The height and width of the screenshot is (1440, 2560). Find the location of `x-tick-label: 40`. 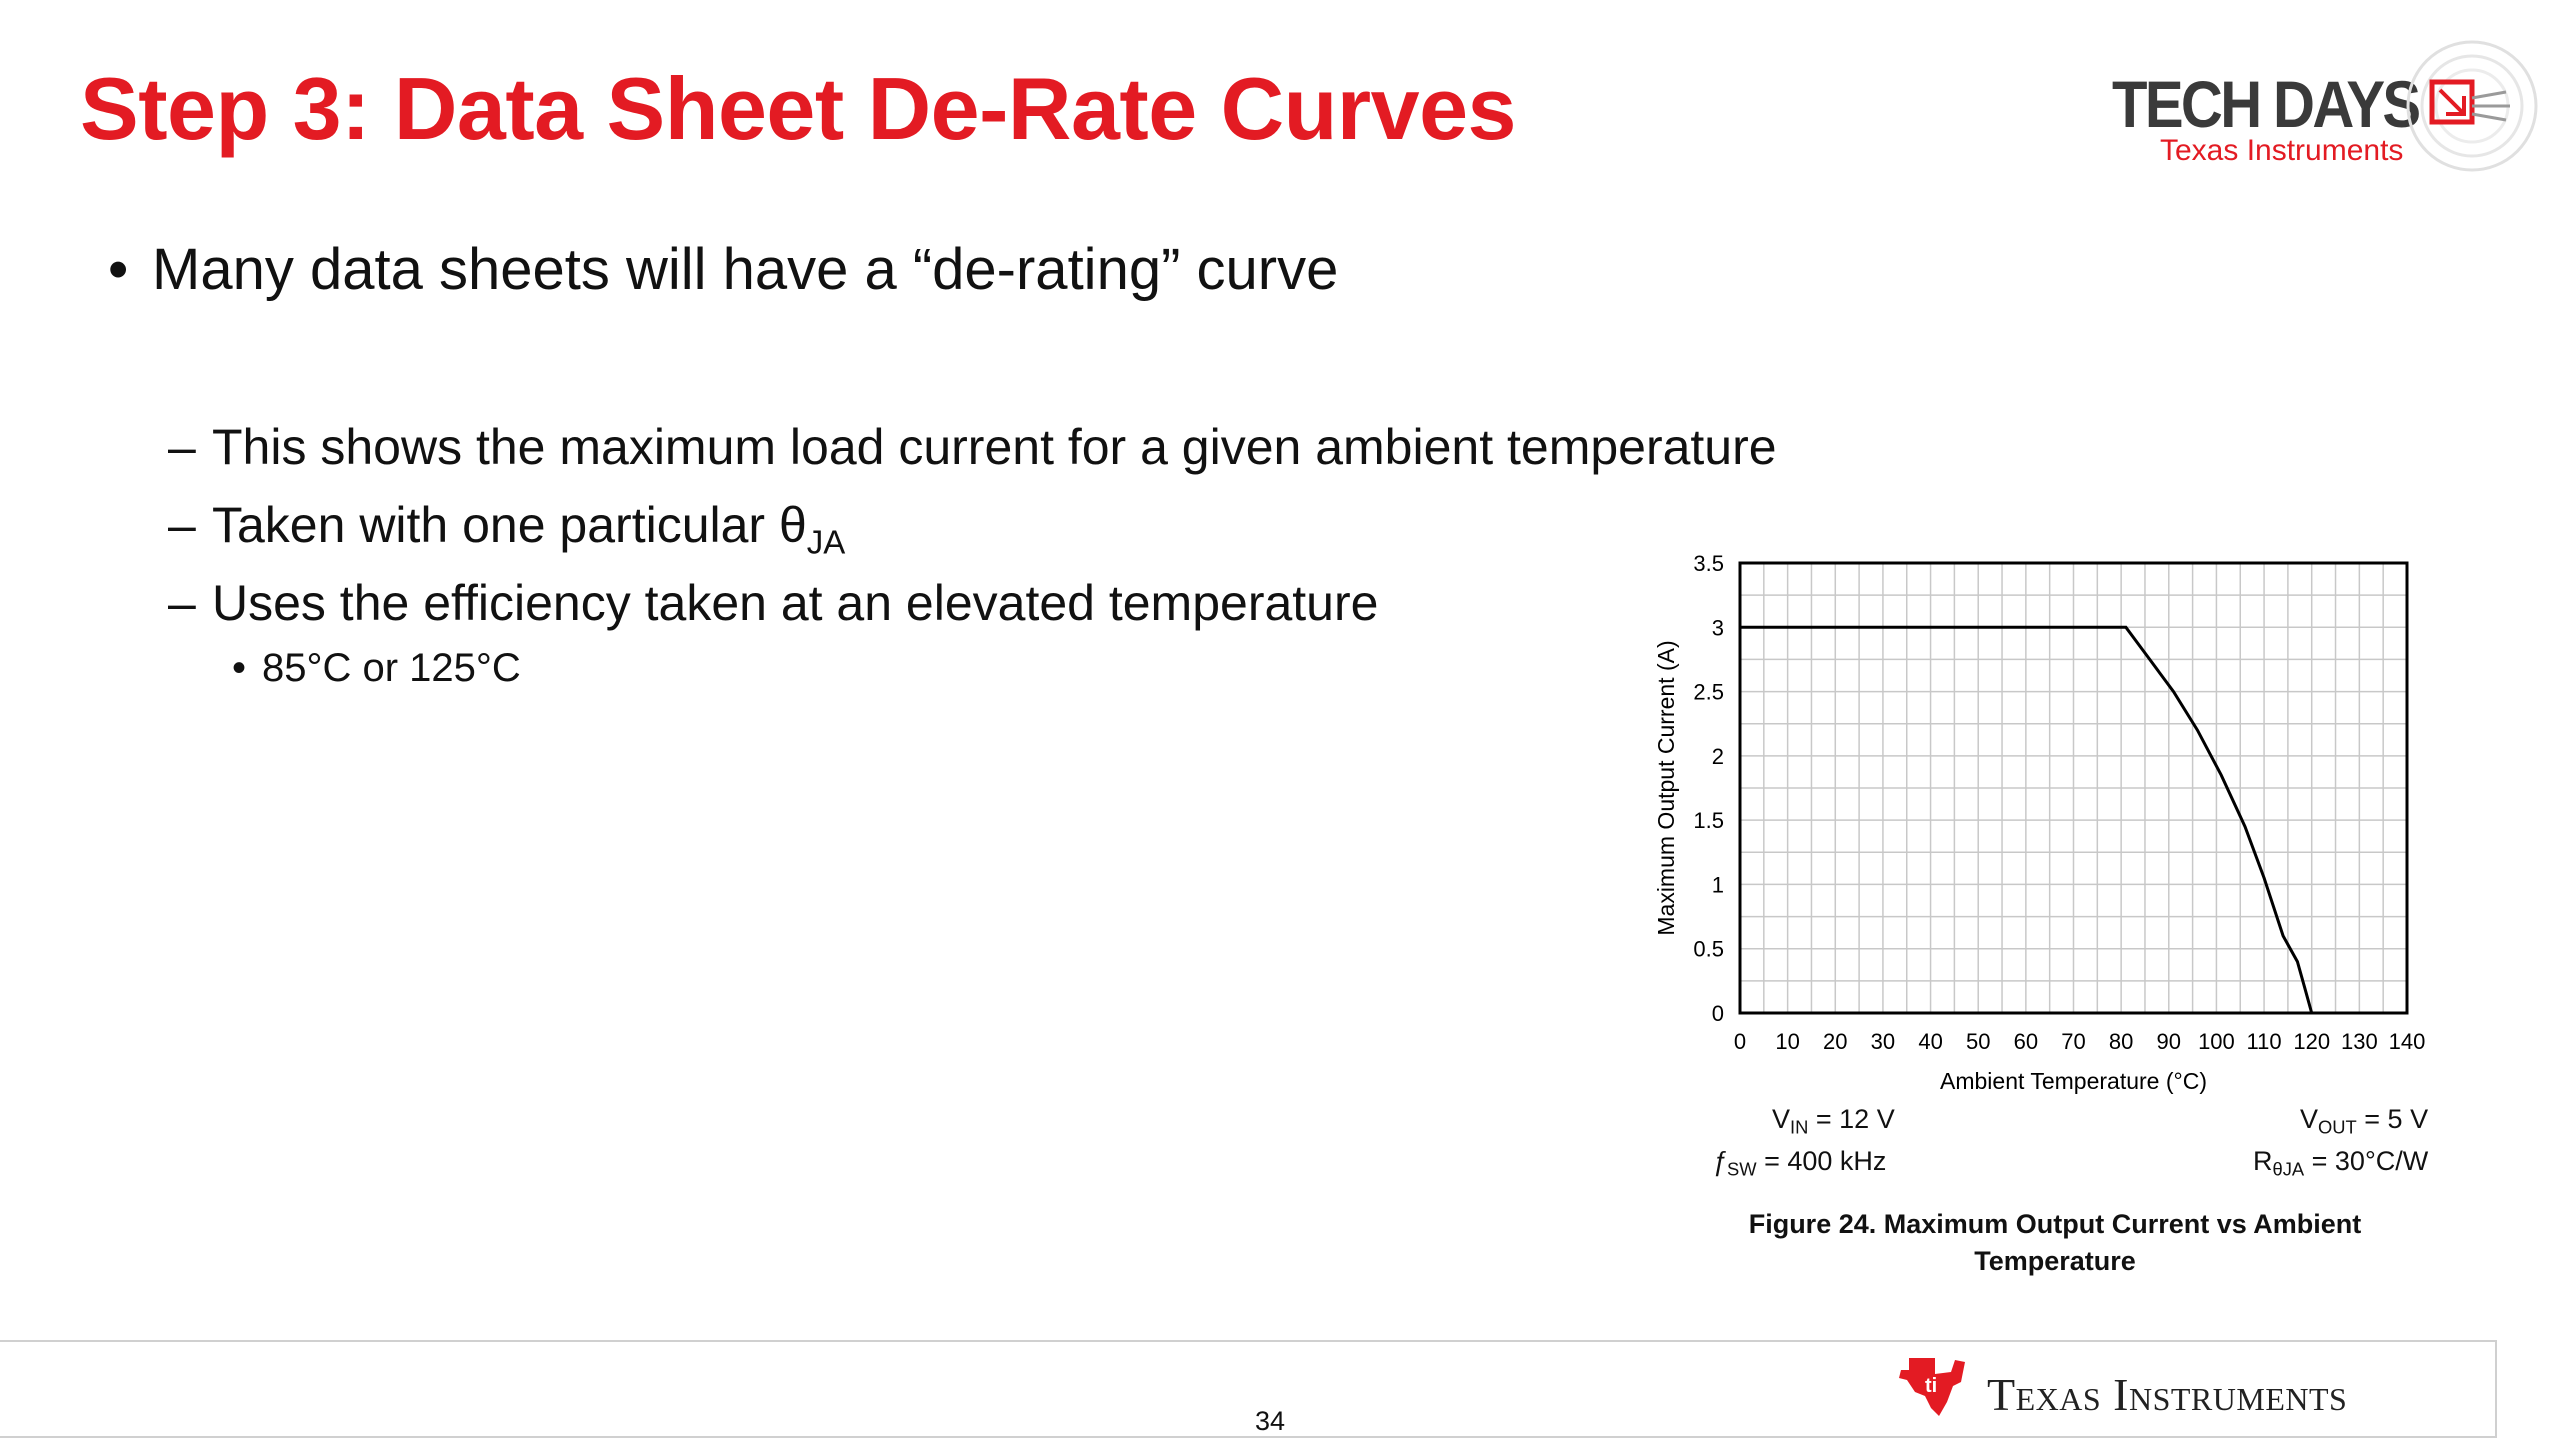

x-tick-label: 40 is located at coordinates (1930, 1041).